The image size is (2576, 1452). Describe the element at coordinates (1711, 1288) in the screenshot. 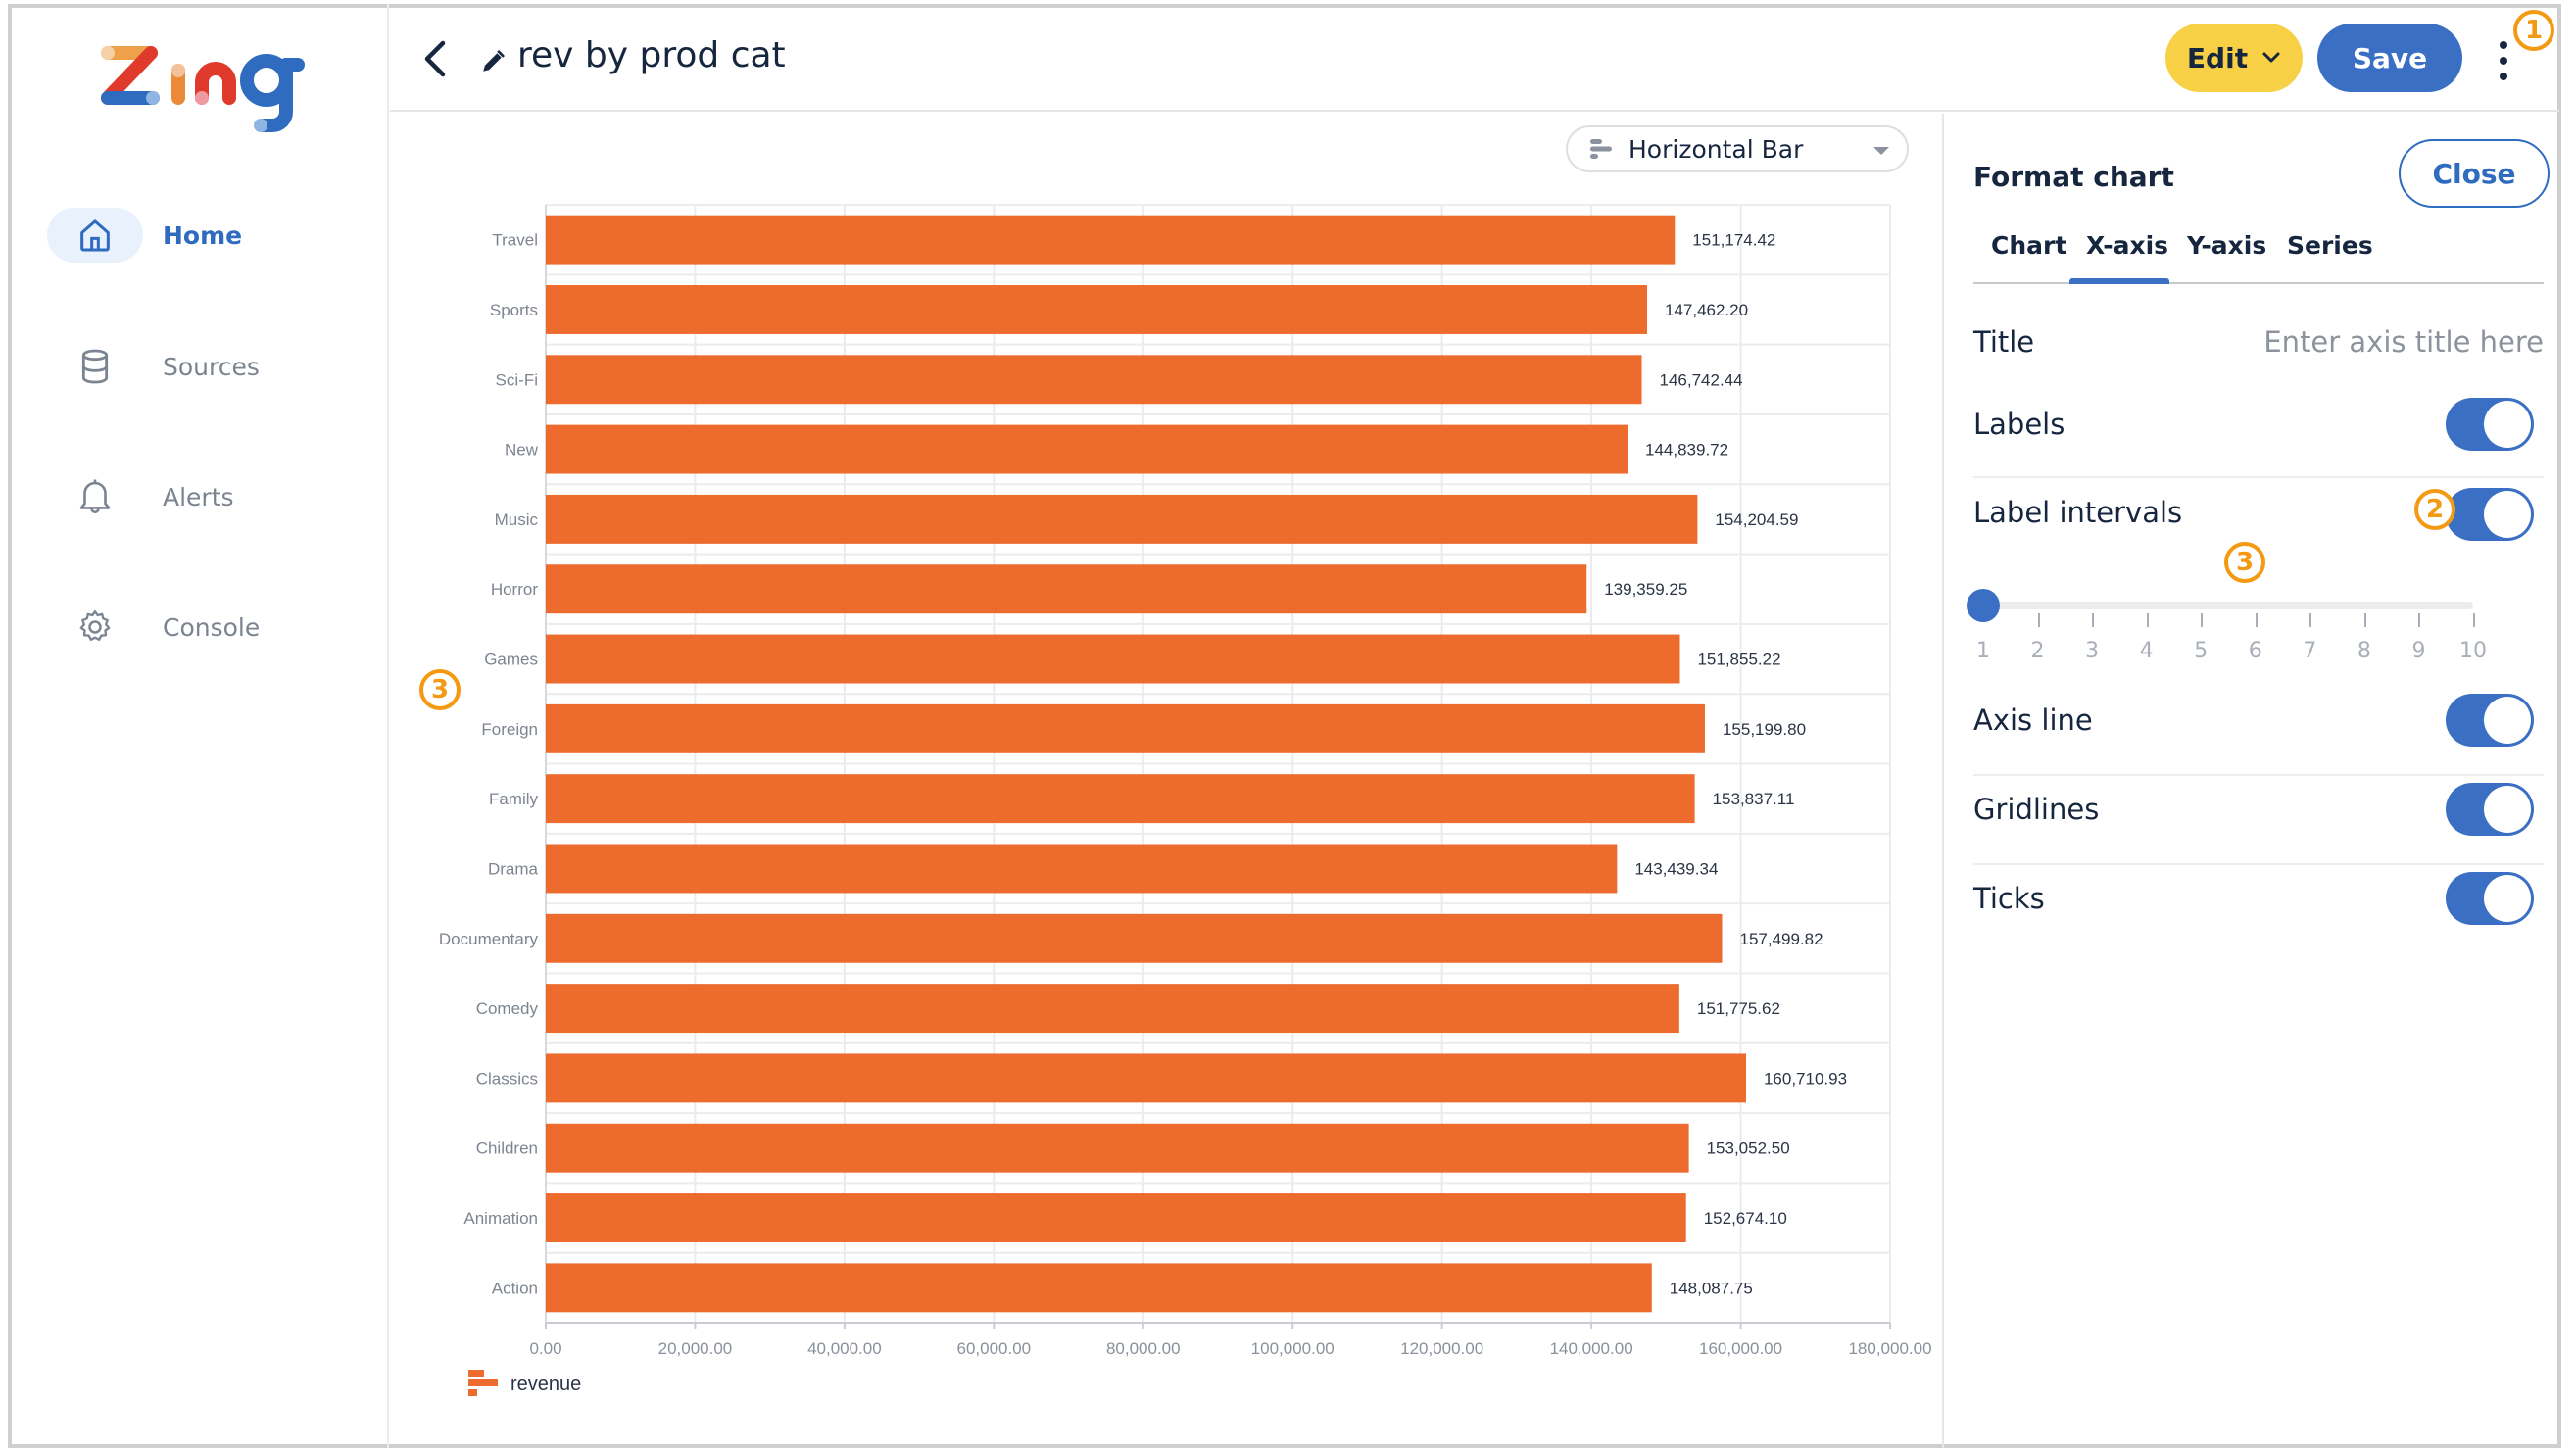

I see `data-label: 148,087.75` at that location.